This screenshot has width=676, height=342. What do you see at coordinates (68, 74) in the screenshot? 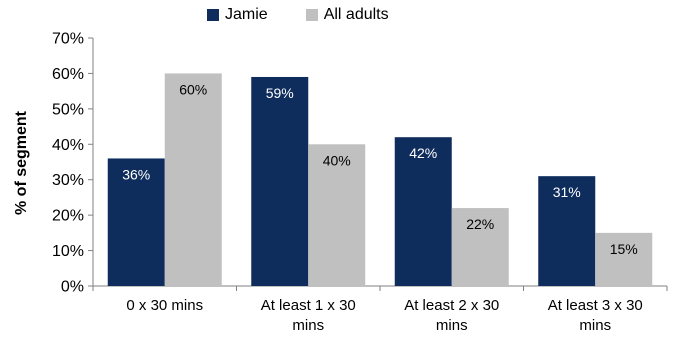
I see `y-tick-label: 60%` at bounding box center [68, 74].